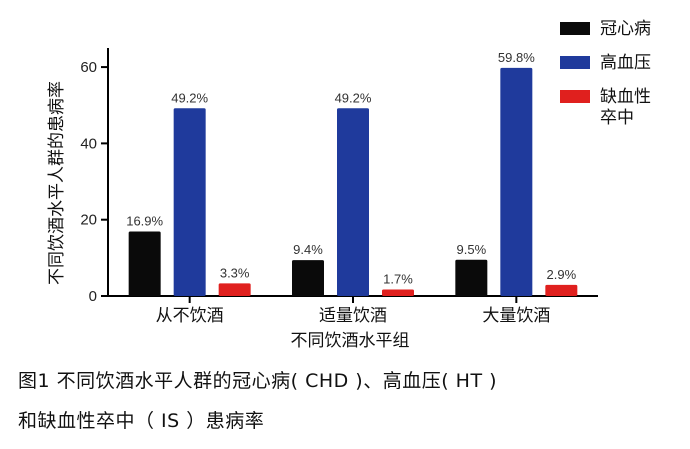 Image resolution: width=690 pixels, height=449 pixels. Describe the element at coordinates (625, 29) in the screenshot. I see `legend-label: 冠心病` at that location.